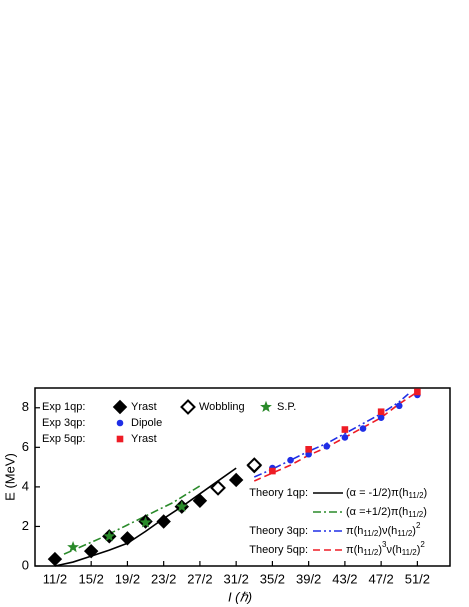 This screenshot has width=469, height=607. What do you see at coordinates (25, 564) in the screenshot?
I see `y-tick-label: 0` at bounding box center [25, 564].